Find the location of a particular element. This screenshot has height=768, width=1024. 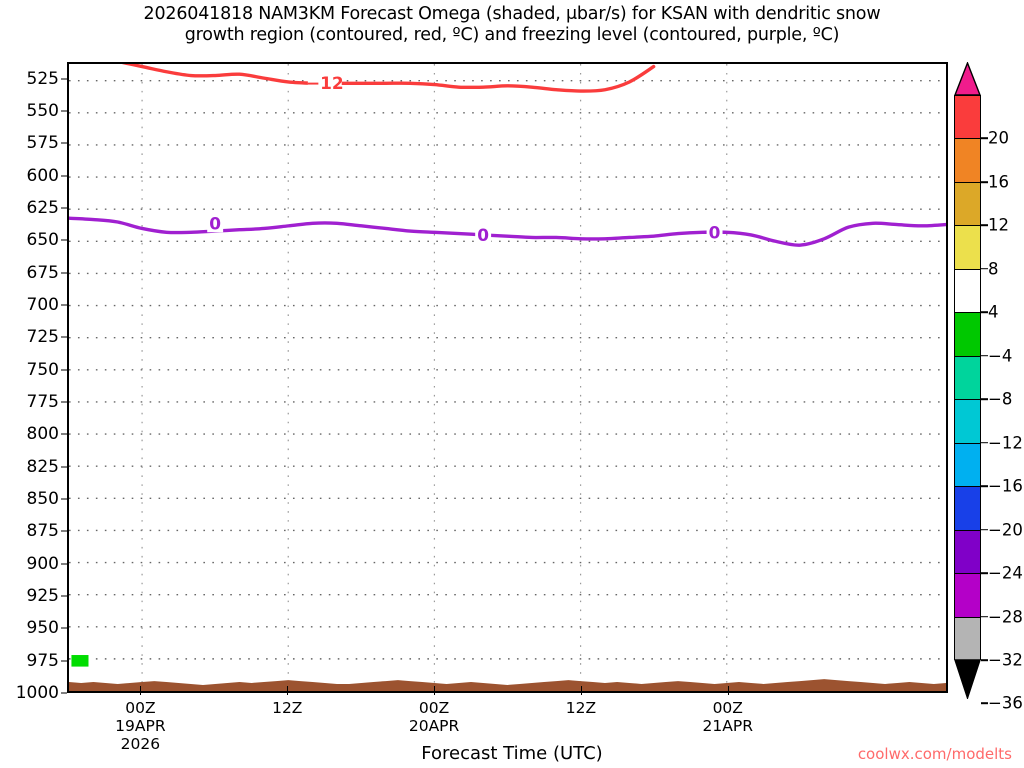

colorbar-tick-label: 4 is located at coordinates (993, 312).